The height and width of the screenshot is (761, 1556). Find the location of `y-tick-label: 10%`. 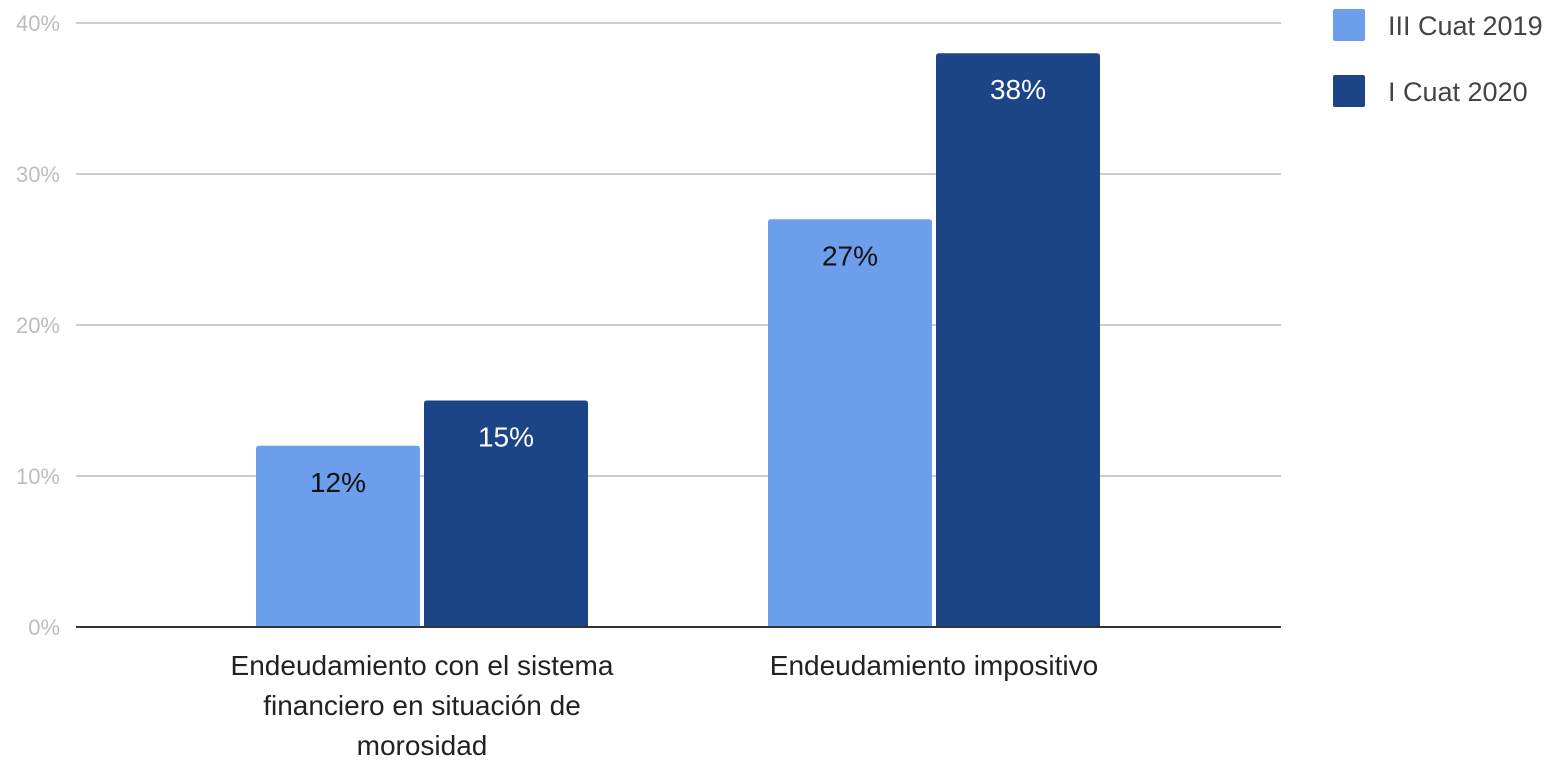

y-tick-label: 10% is located at coordinates (38, 476).